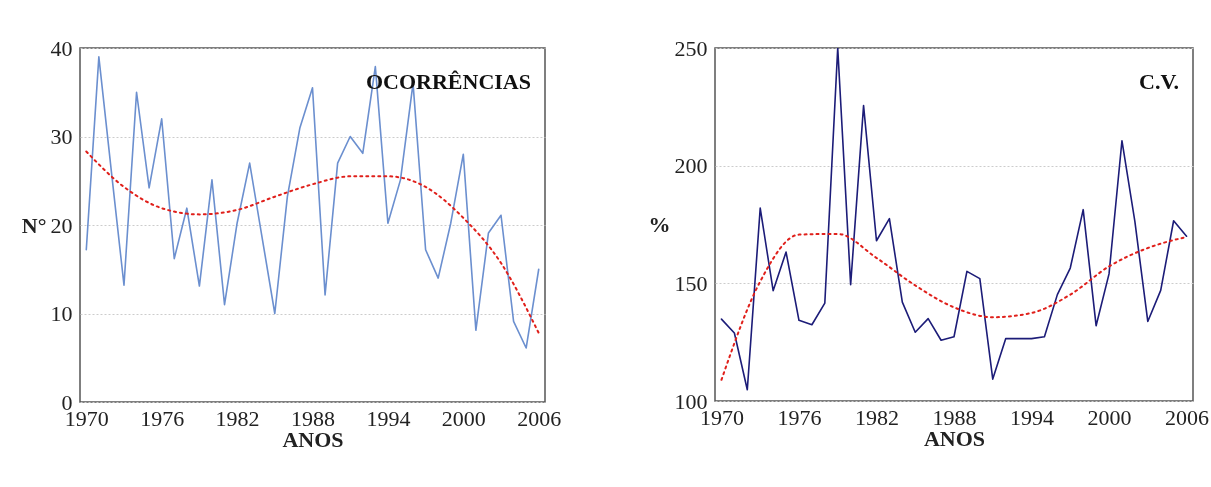  What do you see at coordinates (691, 283) in the screenshot?
I see `y-tick-label: 150` at bounding box center [691, 283].